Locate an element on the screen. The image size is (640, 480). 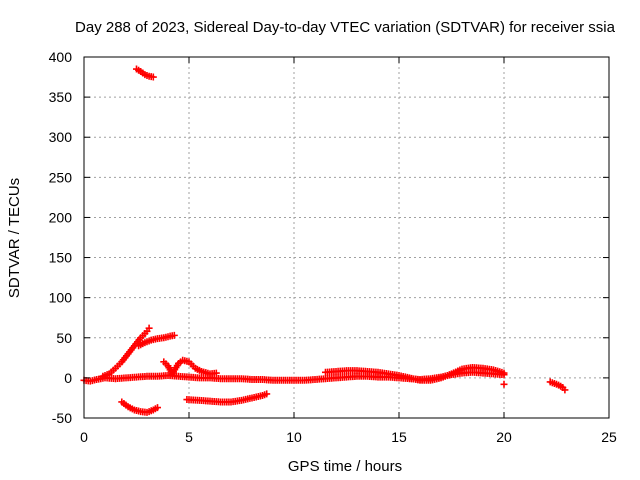
x-axis-title: GPS time / hours is located at coordinates (345, 466).